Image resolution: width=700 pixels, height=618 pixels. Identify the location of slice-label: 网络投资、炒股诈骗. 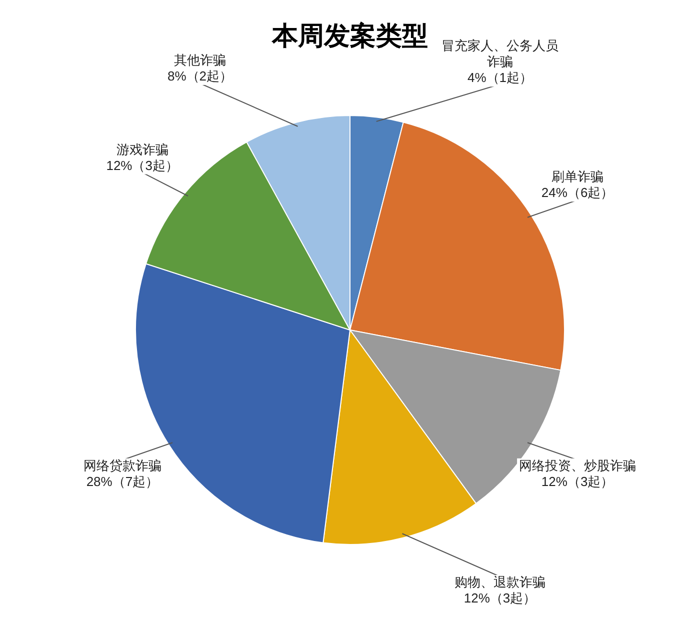
(577, 465).